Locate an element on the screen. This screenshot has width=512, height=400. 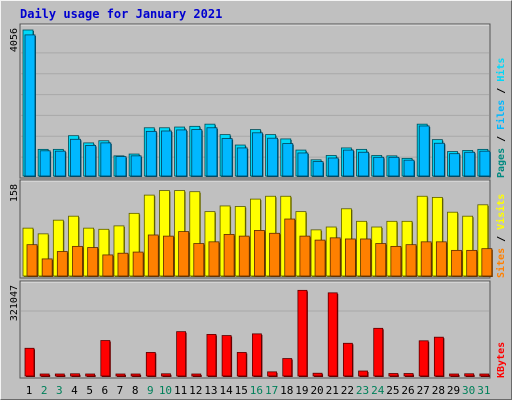
legend-visits-sites: Sites / Visits is located at coordinates (501, 236).